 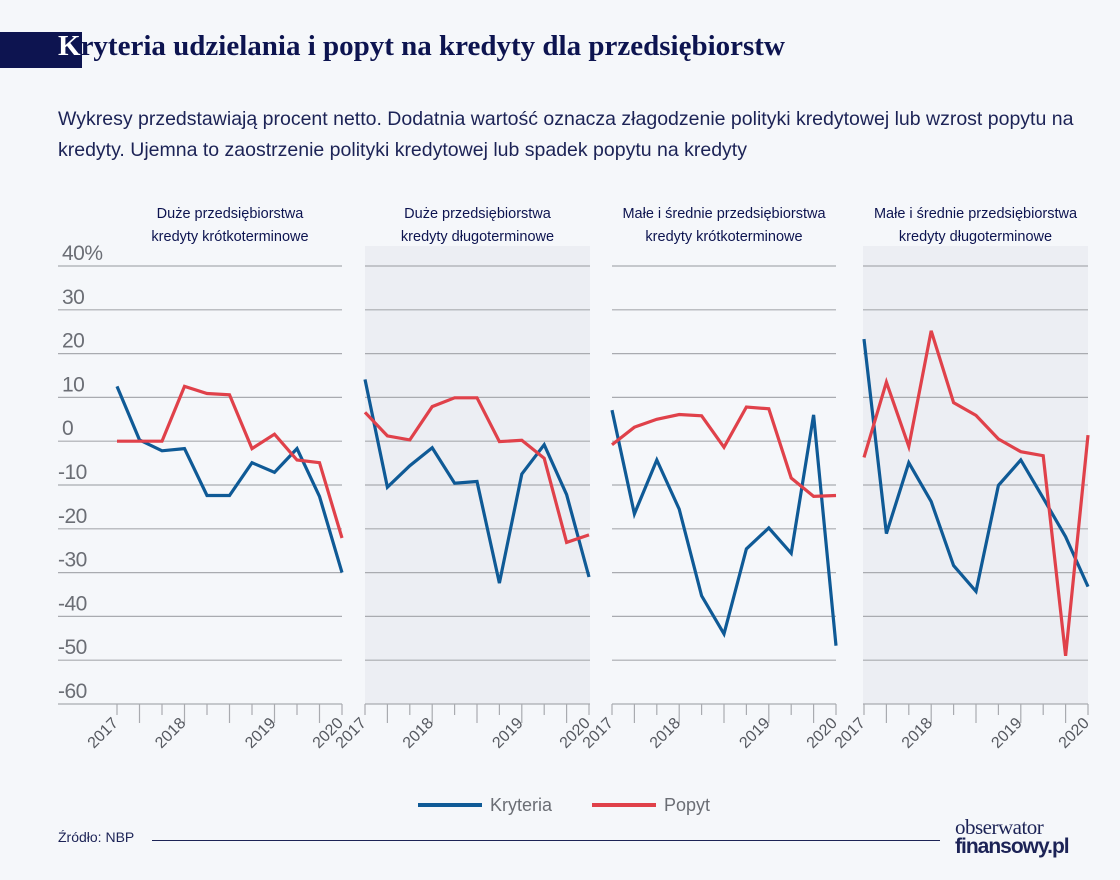 I want to click on title-first-letter: K, so click(x=69, y=46).